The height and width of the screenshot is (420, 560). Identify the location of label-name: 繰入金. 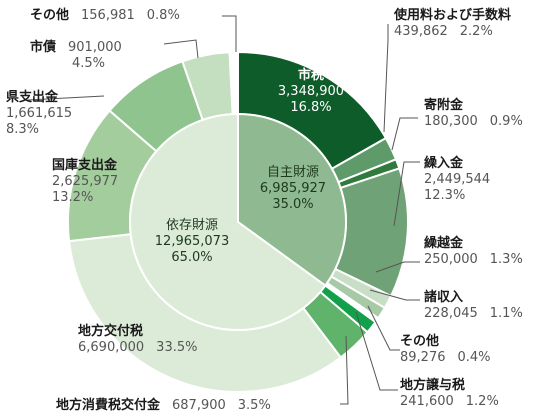
(444, 163).